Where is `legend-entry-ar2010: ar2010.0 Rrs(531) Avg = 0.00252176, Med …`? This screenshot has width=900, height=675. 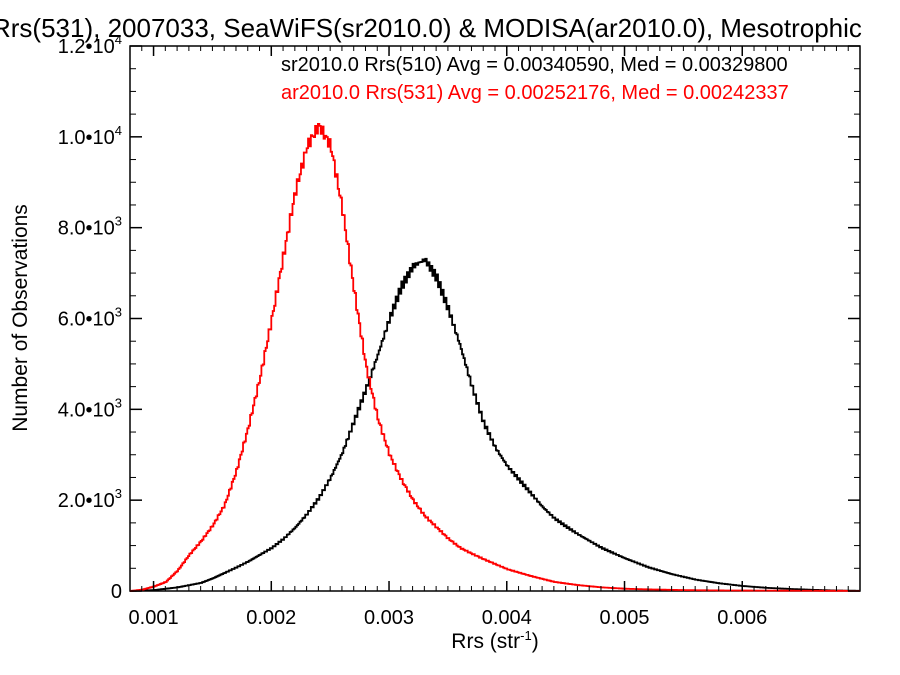
legend-entry-ar2010: ar2010.0 Rrs(531) Avg = 0.00252176, Med … is located at coordinates (535, 93).